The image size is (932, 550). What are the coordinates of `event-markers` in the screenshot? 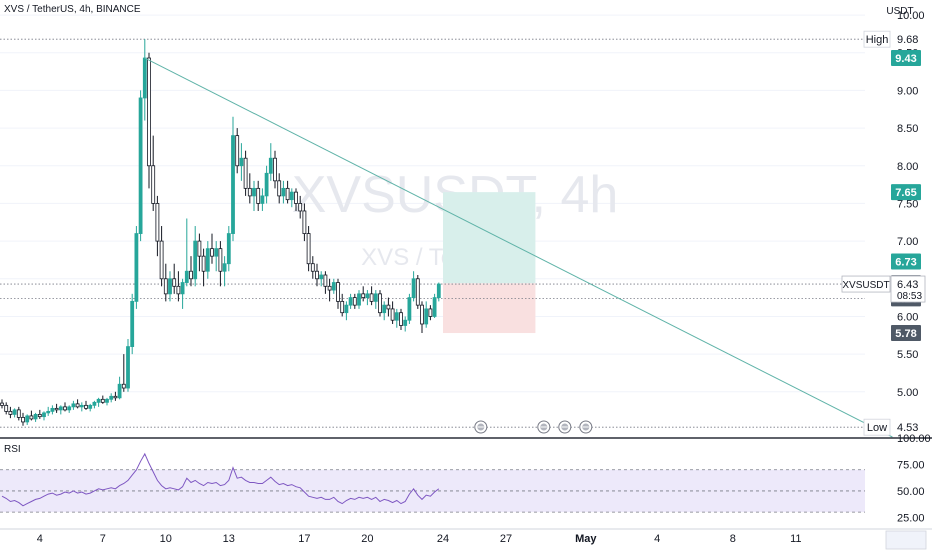 It's located at (533, 427).